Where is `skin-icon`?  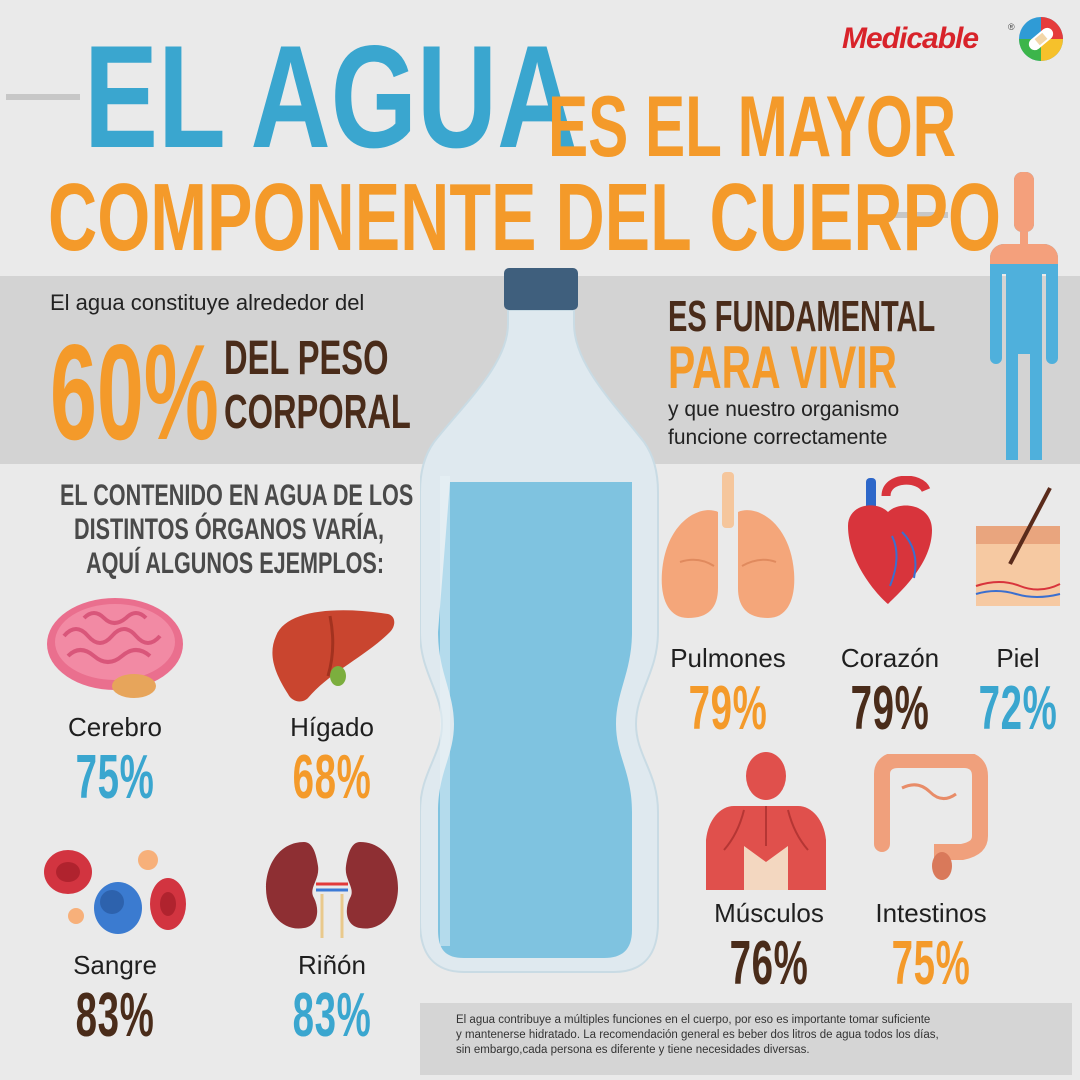
skin-icon is located at coordinates (1018, 546).